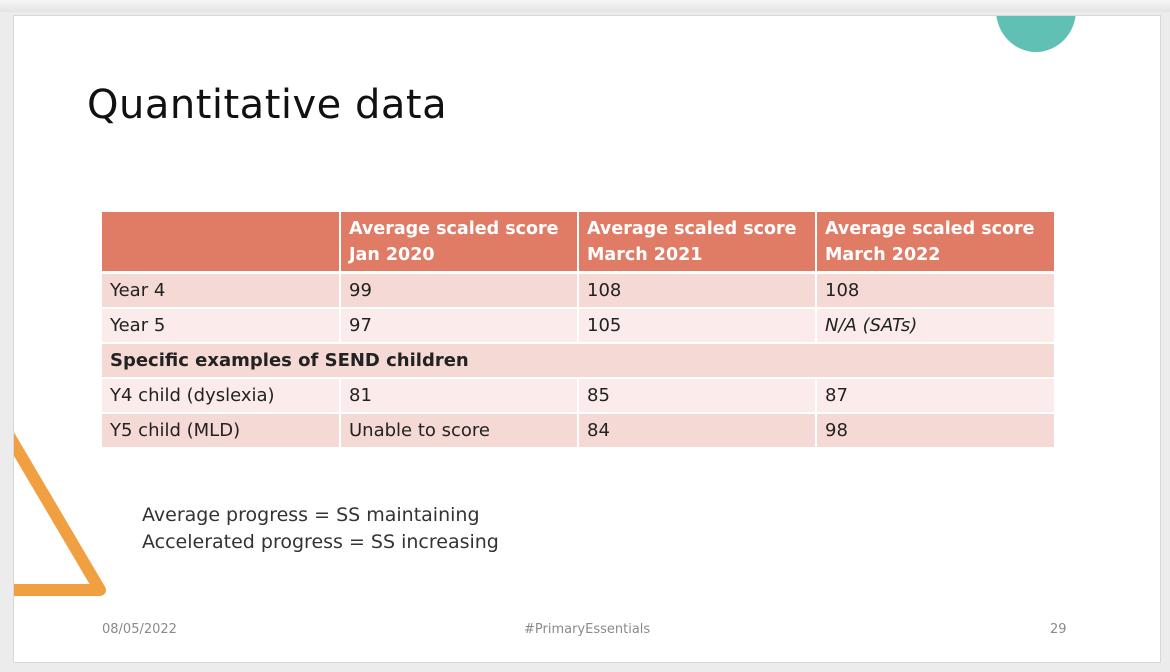 Image resolution: width=1170 pixels, height=672 pixels. I want to click on table-cell: 98, so click(935, 431).